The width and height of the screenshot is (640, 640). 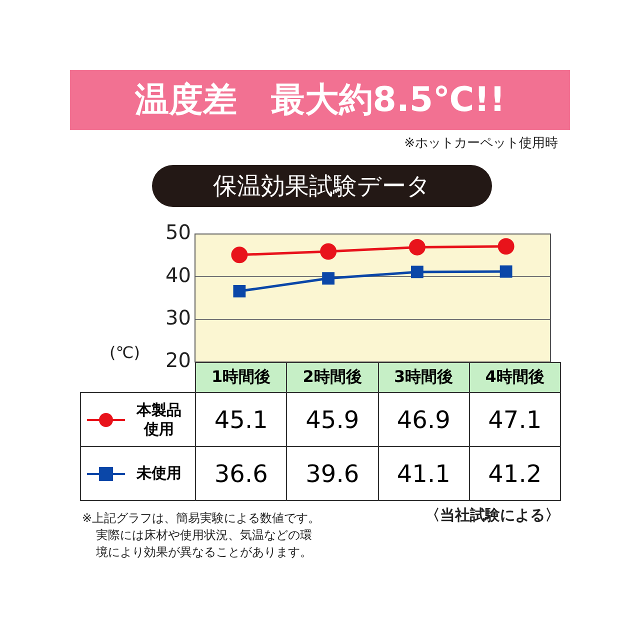 I want to click on y-tick-label: 20, so click(x=178, y=360).